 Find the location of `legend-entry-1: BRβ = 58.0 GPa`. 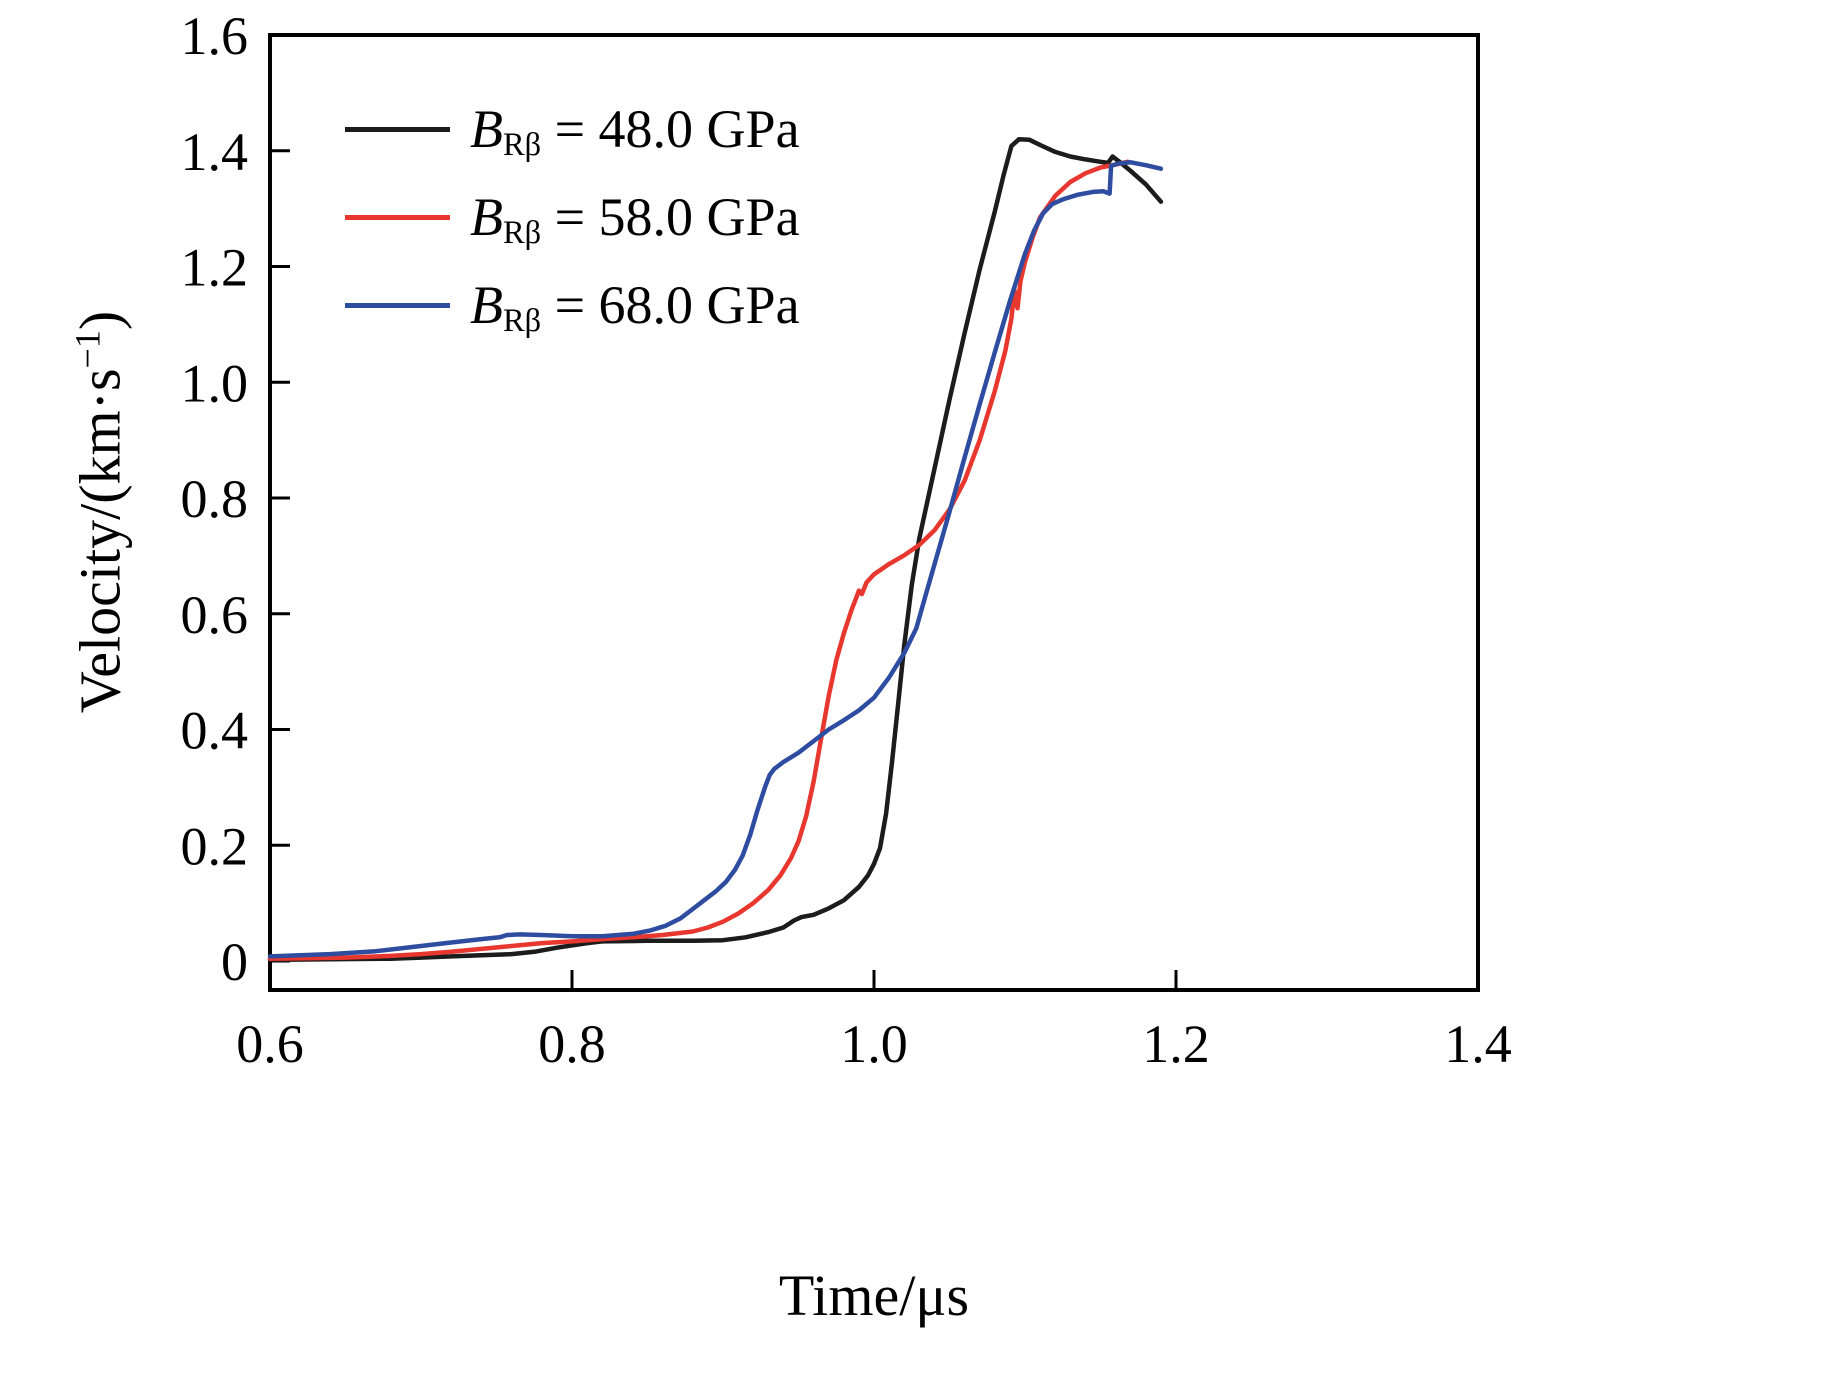

legend-entry-1: BRβ = 58.0 GPa is located at coordinates (572, 219).